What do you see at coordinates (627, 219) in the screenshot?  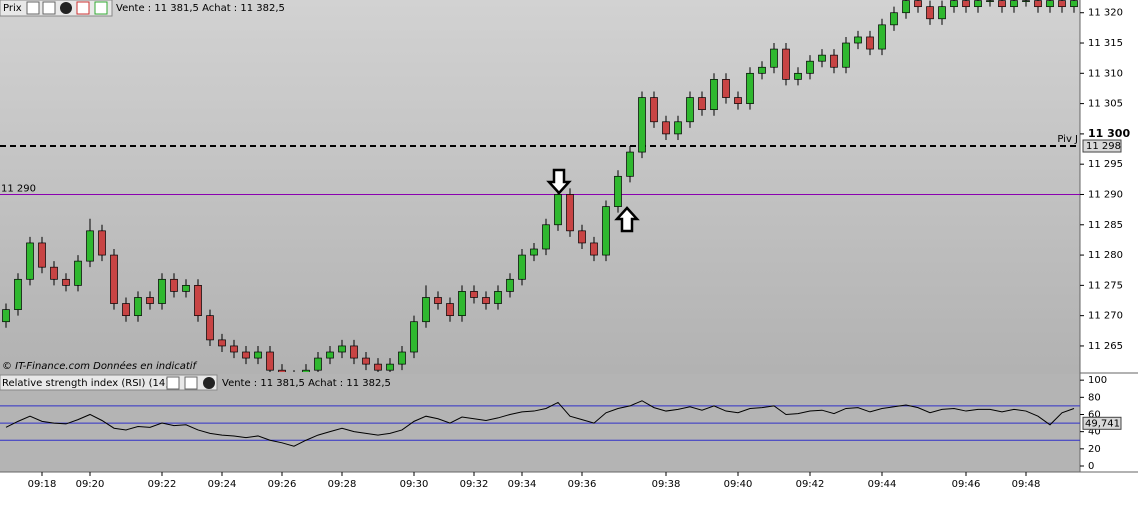 I see `arrow-up` at bounding box center [627, 219].